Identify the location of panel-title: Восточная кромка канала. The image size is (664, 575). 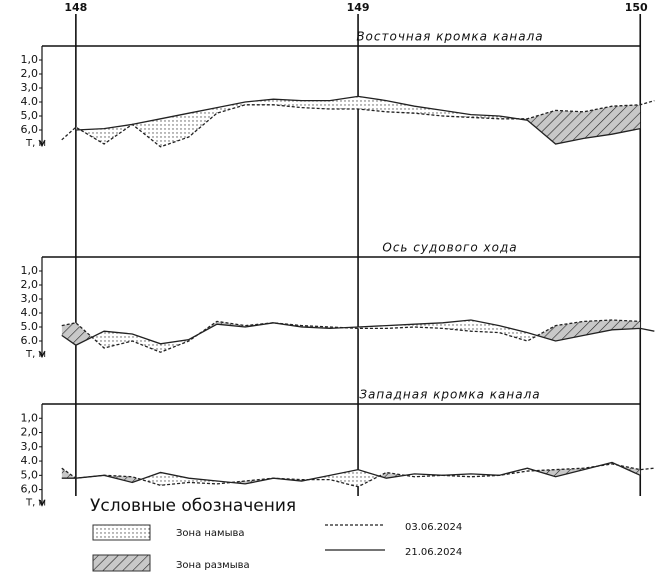
(449, 37).